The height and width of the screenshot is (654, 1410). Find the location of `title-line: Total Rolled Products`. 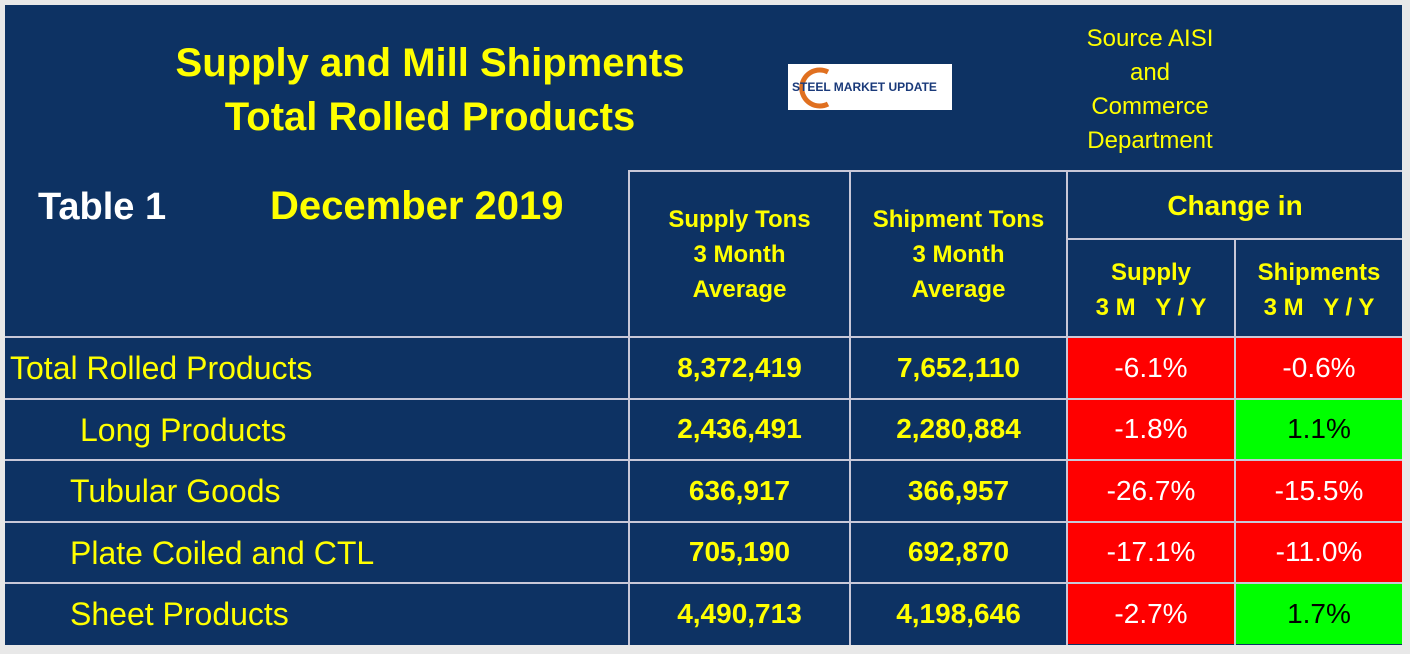

title-line: Total Rolled Products is located at coordinates (430, 117).